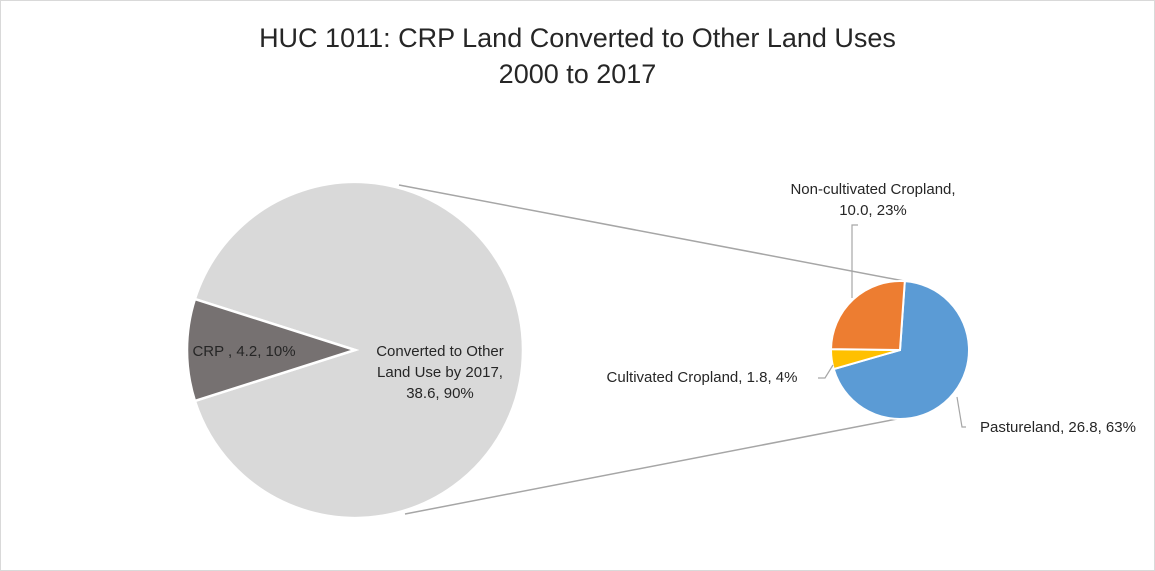 Image resolution: width=1155 pixels, height=571 pixels. Describe the element at coordinates (577, 74) in the screenshot. I see `chart-subtitle: 2000 to 2017` at that location.